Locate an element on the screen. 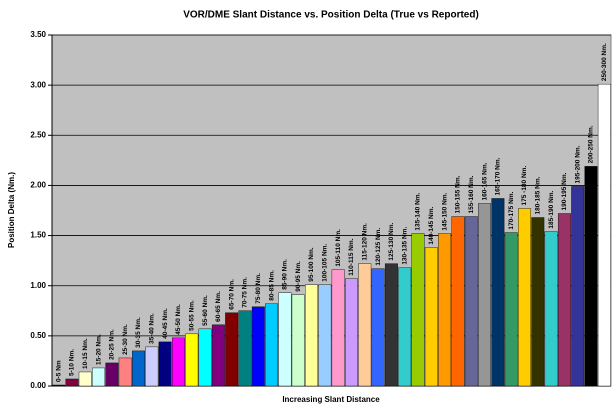  bar-label: 45-50 Nm. is located at coordinates (178, 319).